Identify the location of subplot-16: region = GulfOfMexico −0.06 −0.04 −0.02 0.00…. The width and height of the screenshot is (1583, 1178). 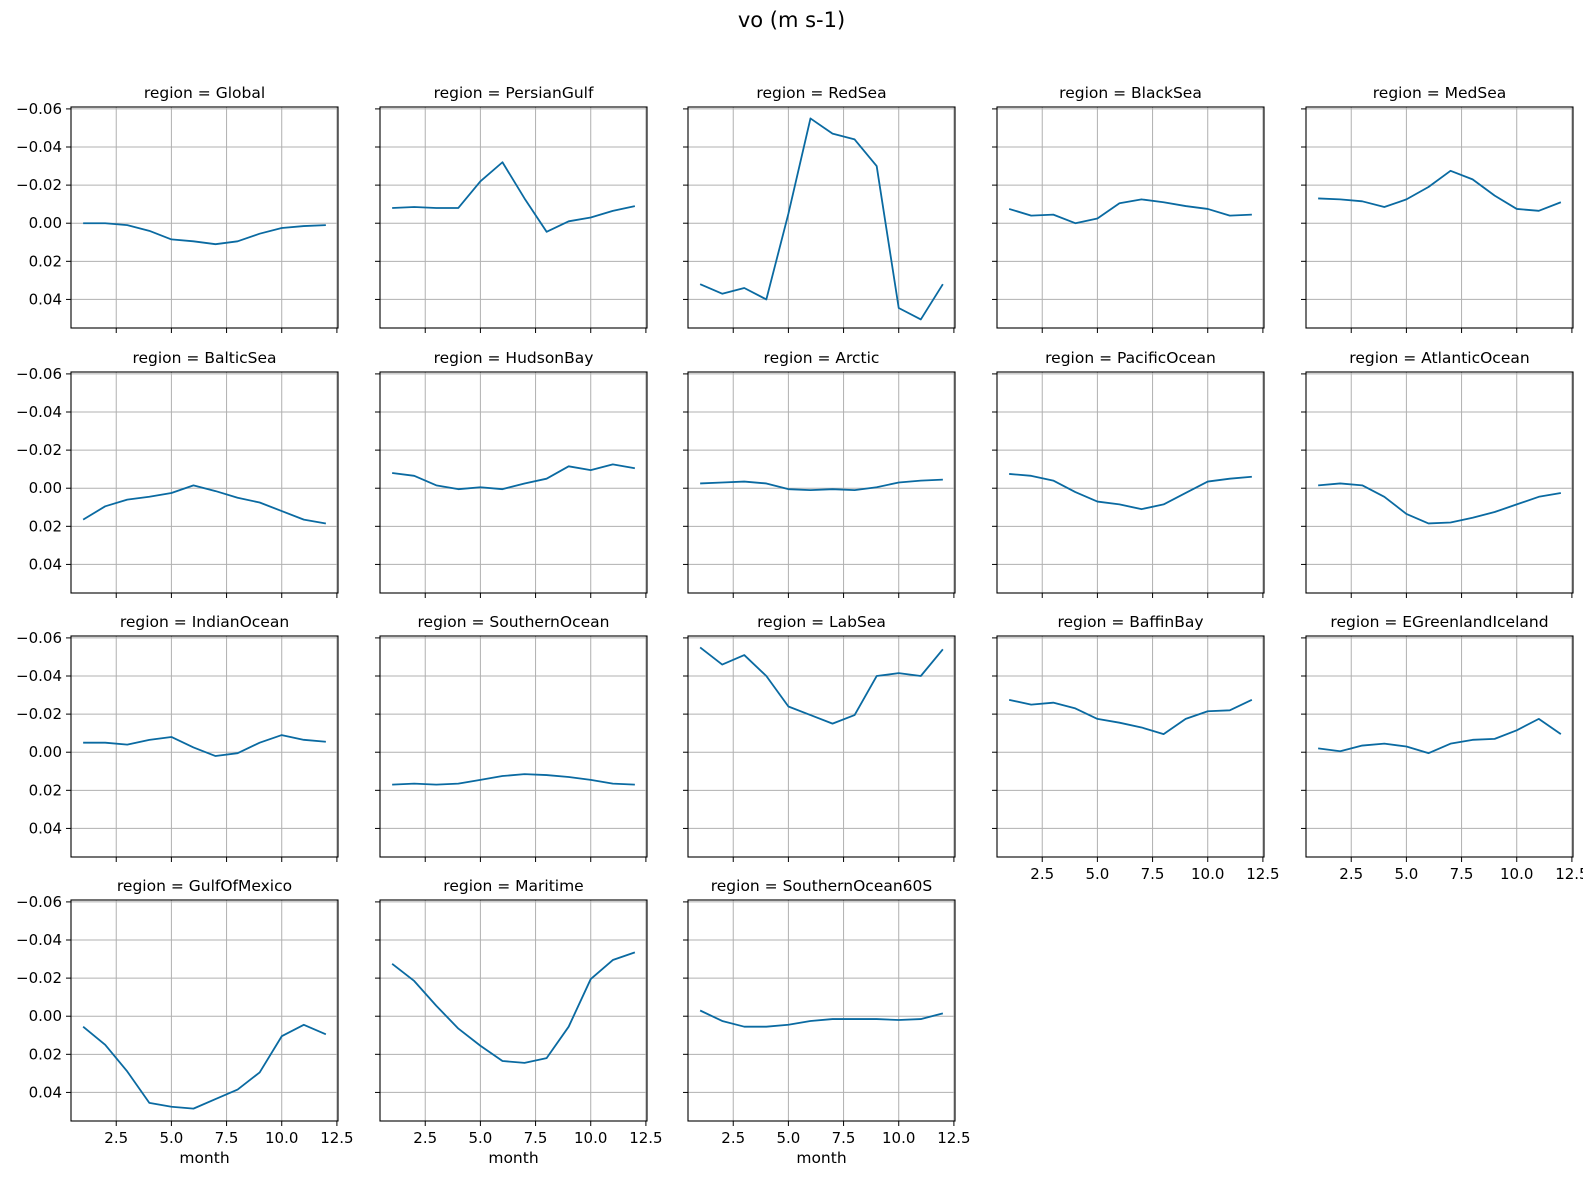
(185, 1022).